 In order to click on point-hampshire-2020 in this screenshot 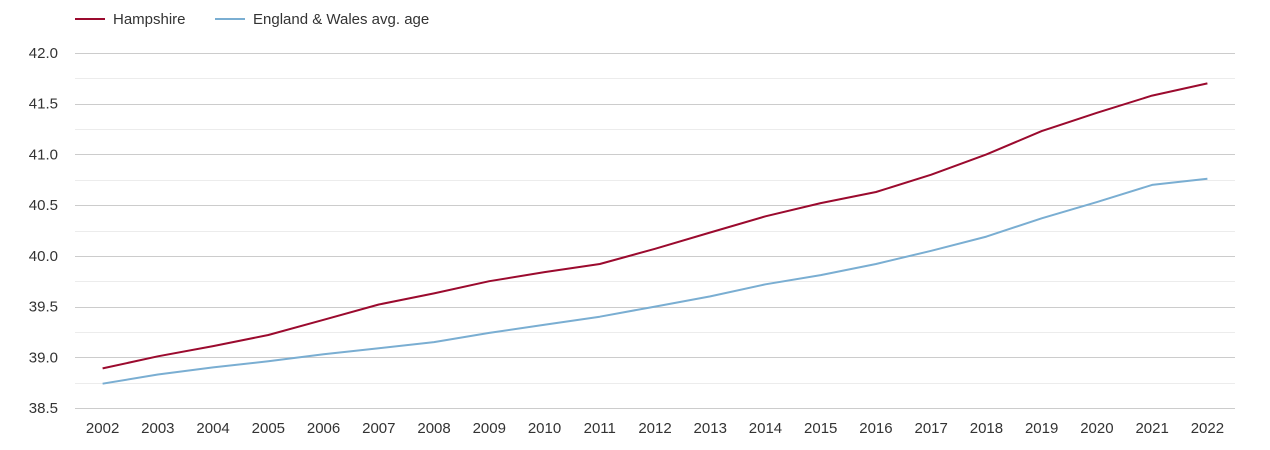, I will do `click(1097, 113)`.